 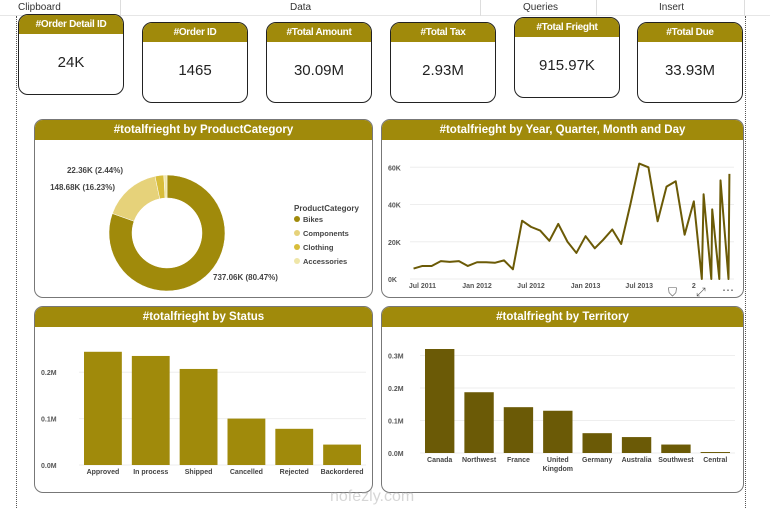 I want to click on x-tick-label: Jul 2012, so click(x=531, y=286).